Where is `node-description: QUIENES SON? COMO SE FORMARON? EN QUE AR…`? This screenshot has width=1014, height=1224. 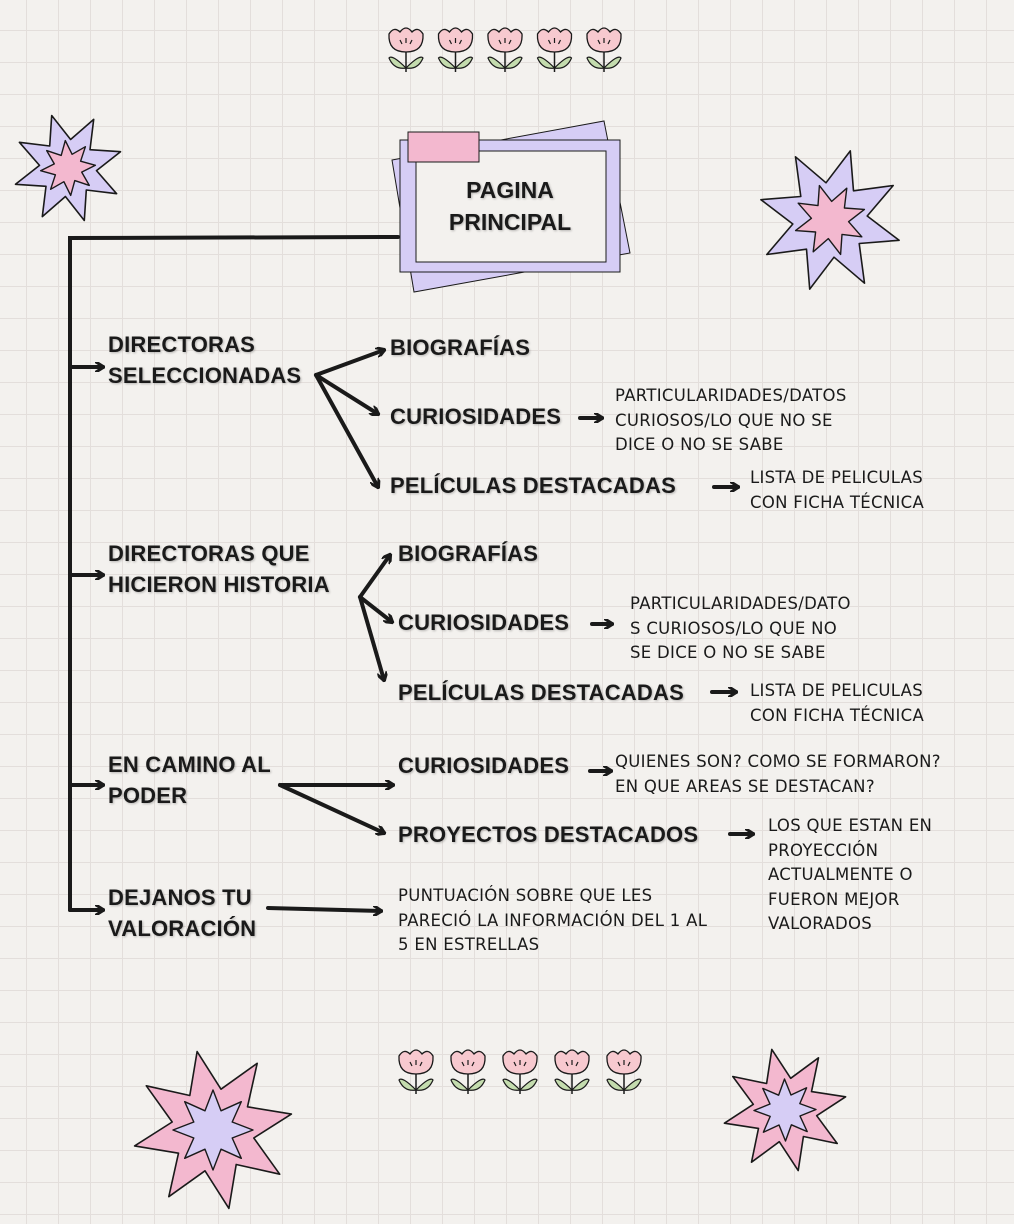
node-description: QUIENES SON? COMO SE FORMARON? EN QUE AR… is located at coordinates (778, 774).